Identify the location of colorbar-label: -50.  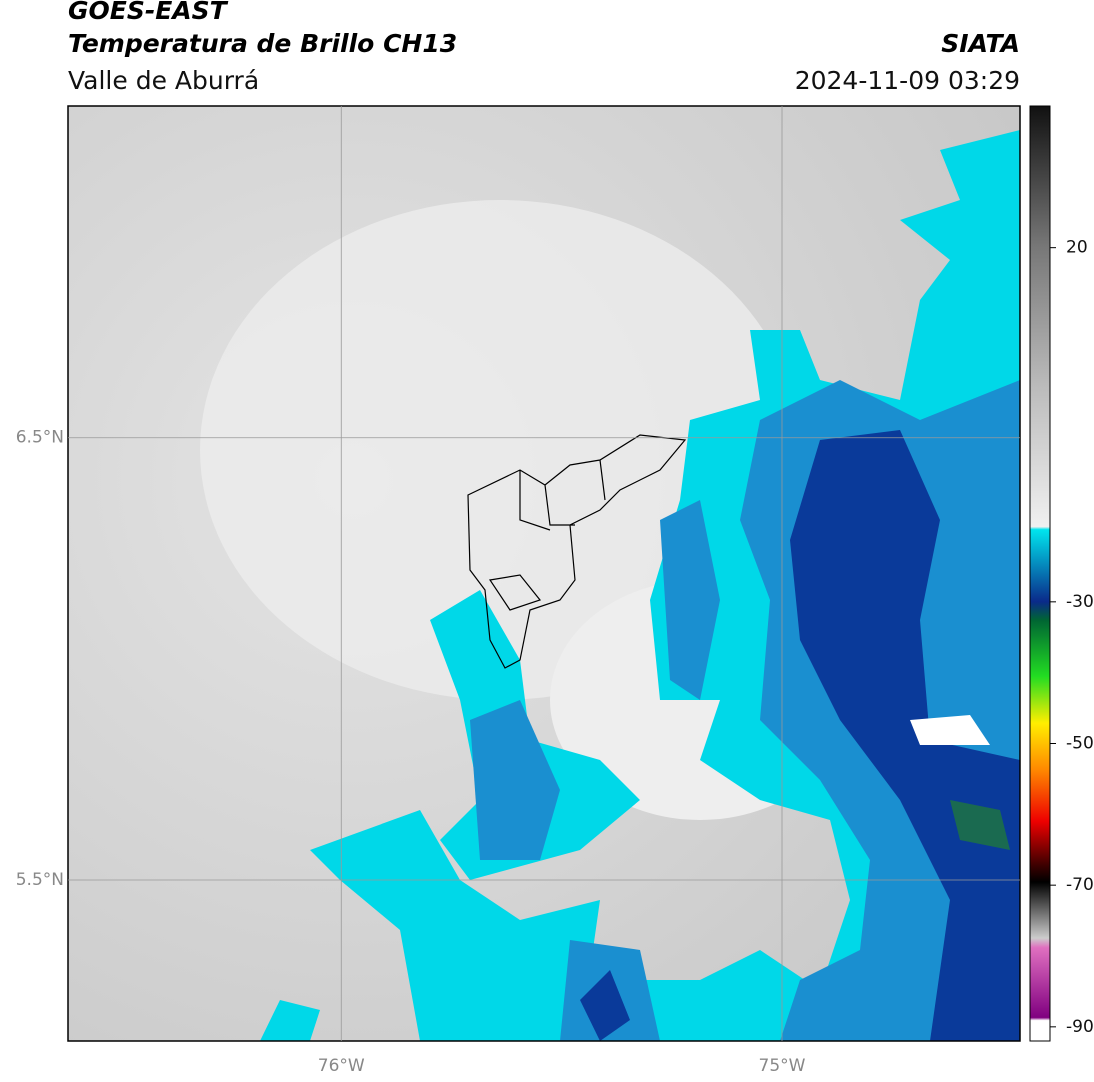
(1080, 744).